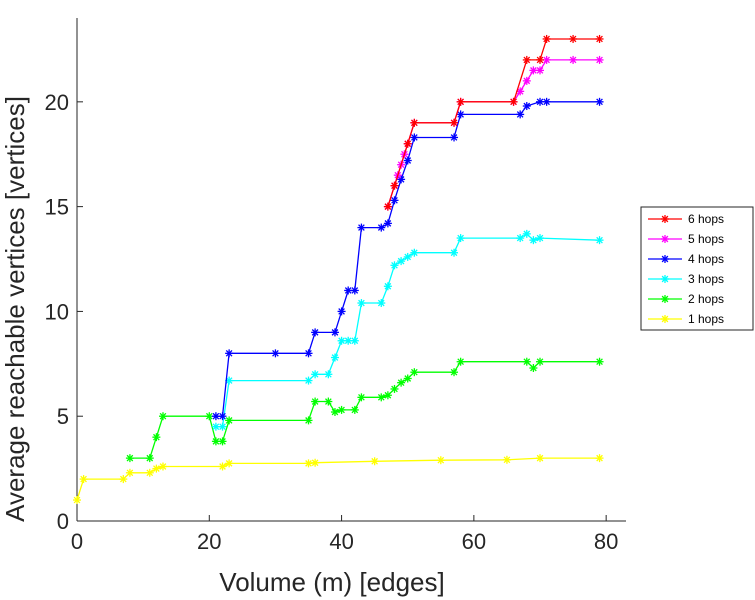 This screenshot has height=600, width=755. Describe the element at coordinates (686, 259) in the screenshot. I see `legend-entry: 4 hops` at that location.